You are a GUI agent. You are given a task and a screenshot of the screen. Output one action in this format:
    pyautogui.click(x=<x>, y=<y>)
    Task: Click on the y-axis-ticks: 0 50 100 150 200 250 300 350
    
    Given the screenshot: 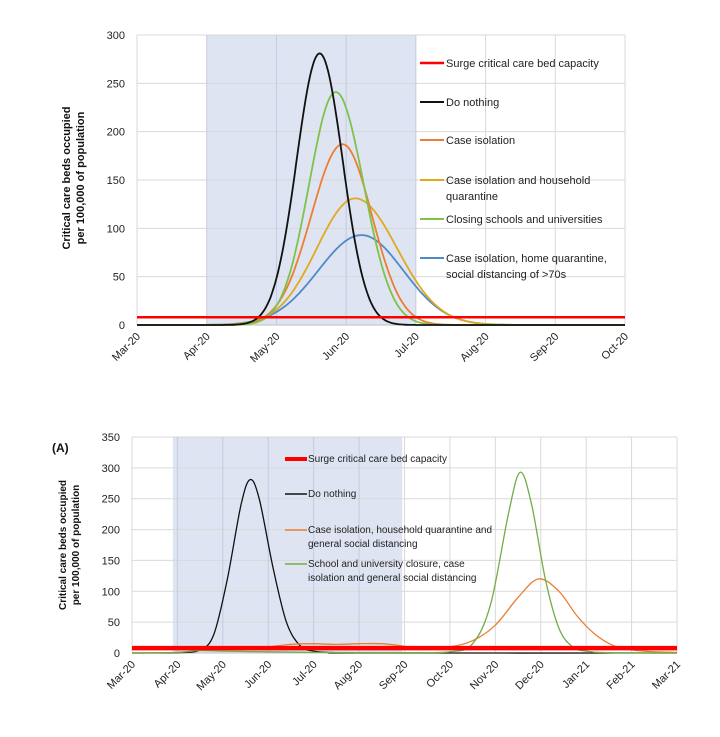 What is the action you would take?
    pyautogui.click(x=111, y=546)
    